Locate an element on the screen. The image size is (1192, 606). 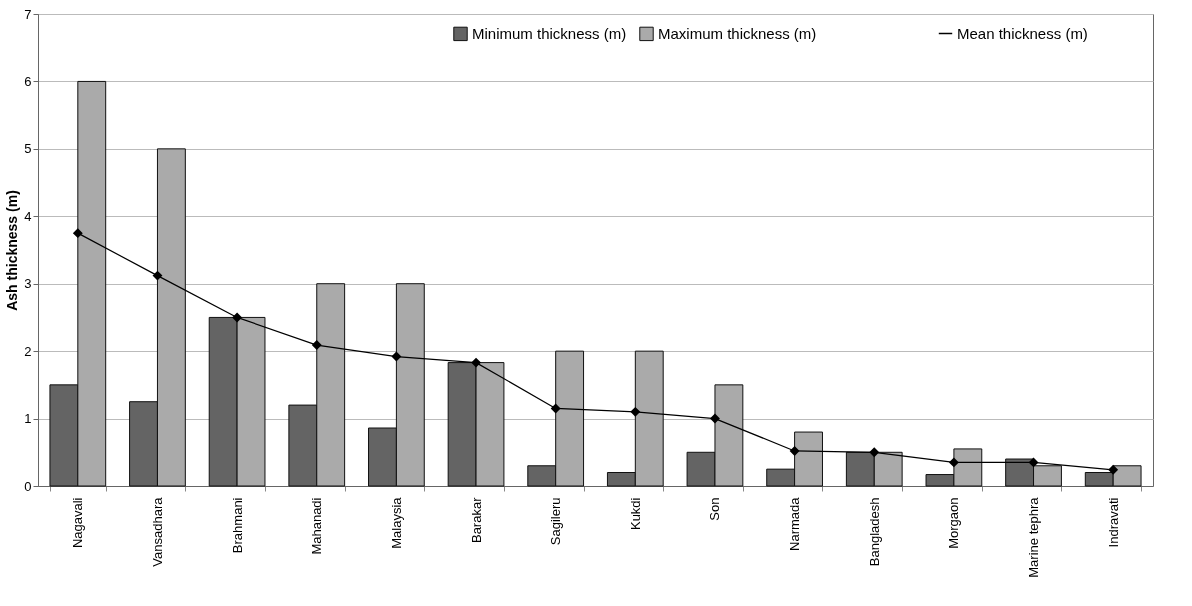
y-tick-label: 3 is located at coordinates (28, 284).